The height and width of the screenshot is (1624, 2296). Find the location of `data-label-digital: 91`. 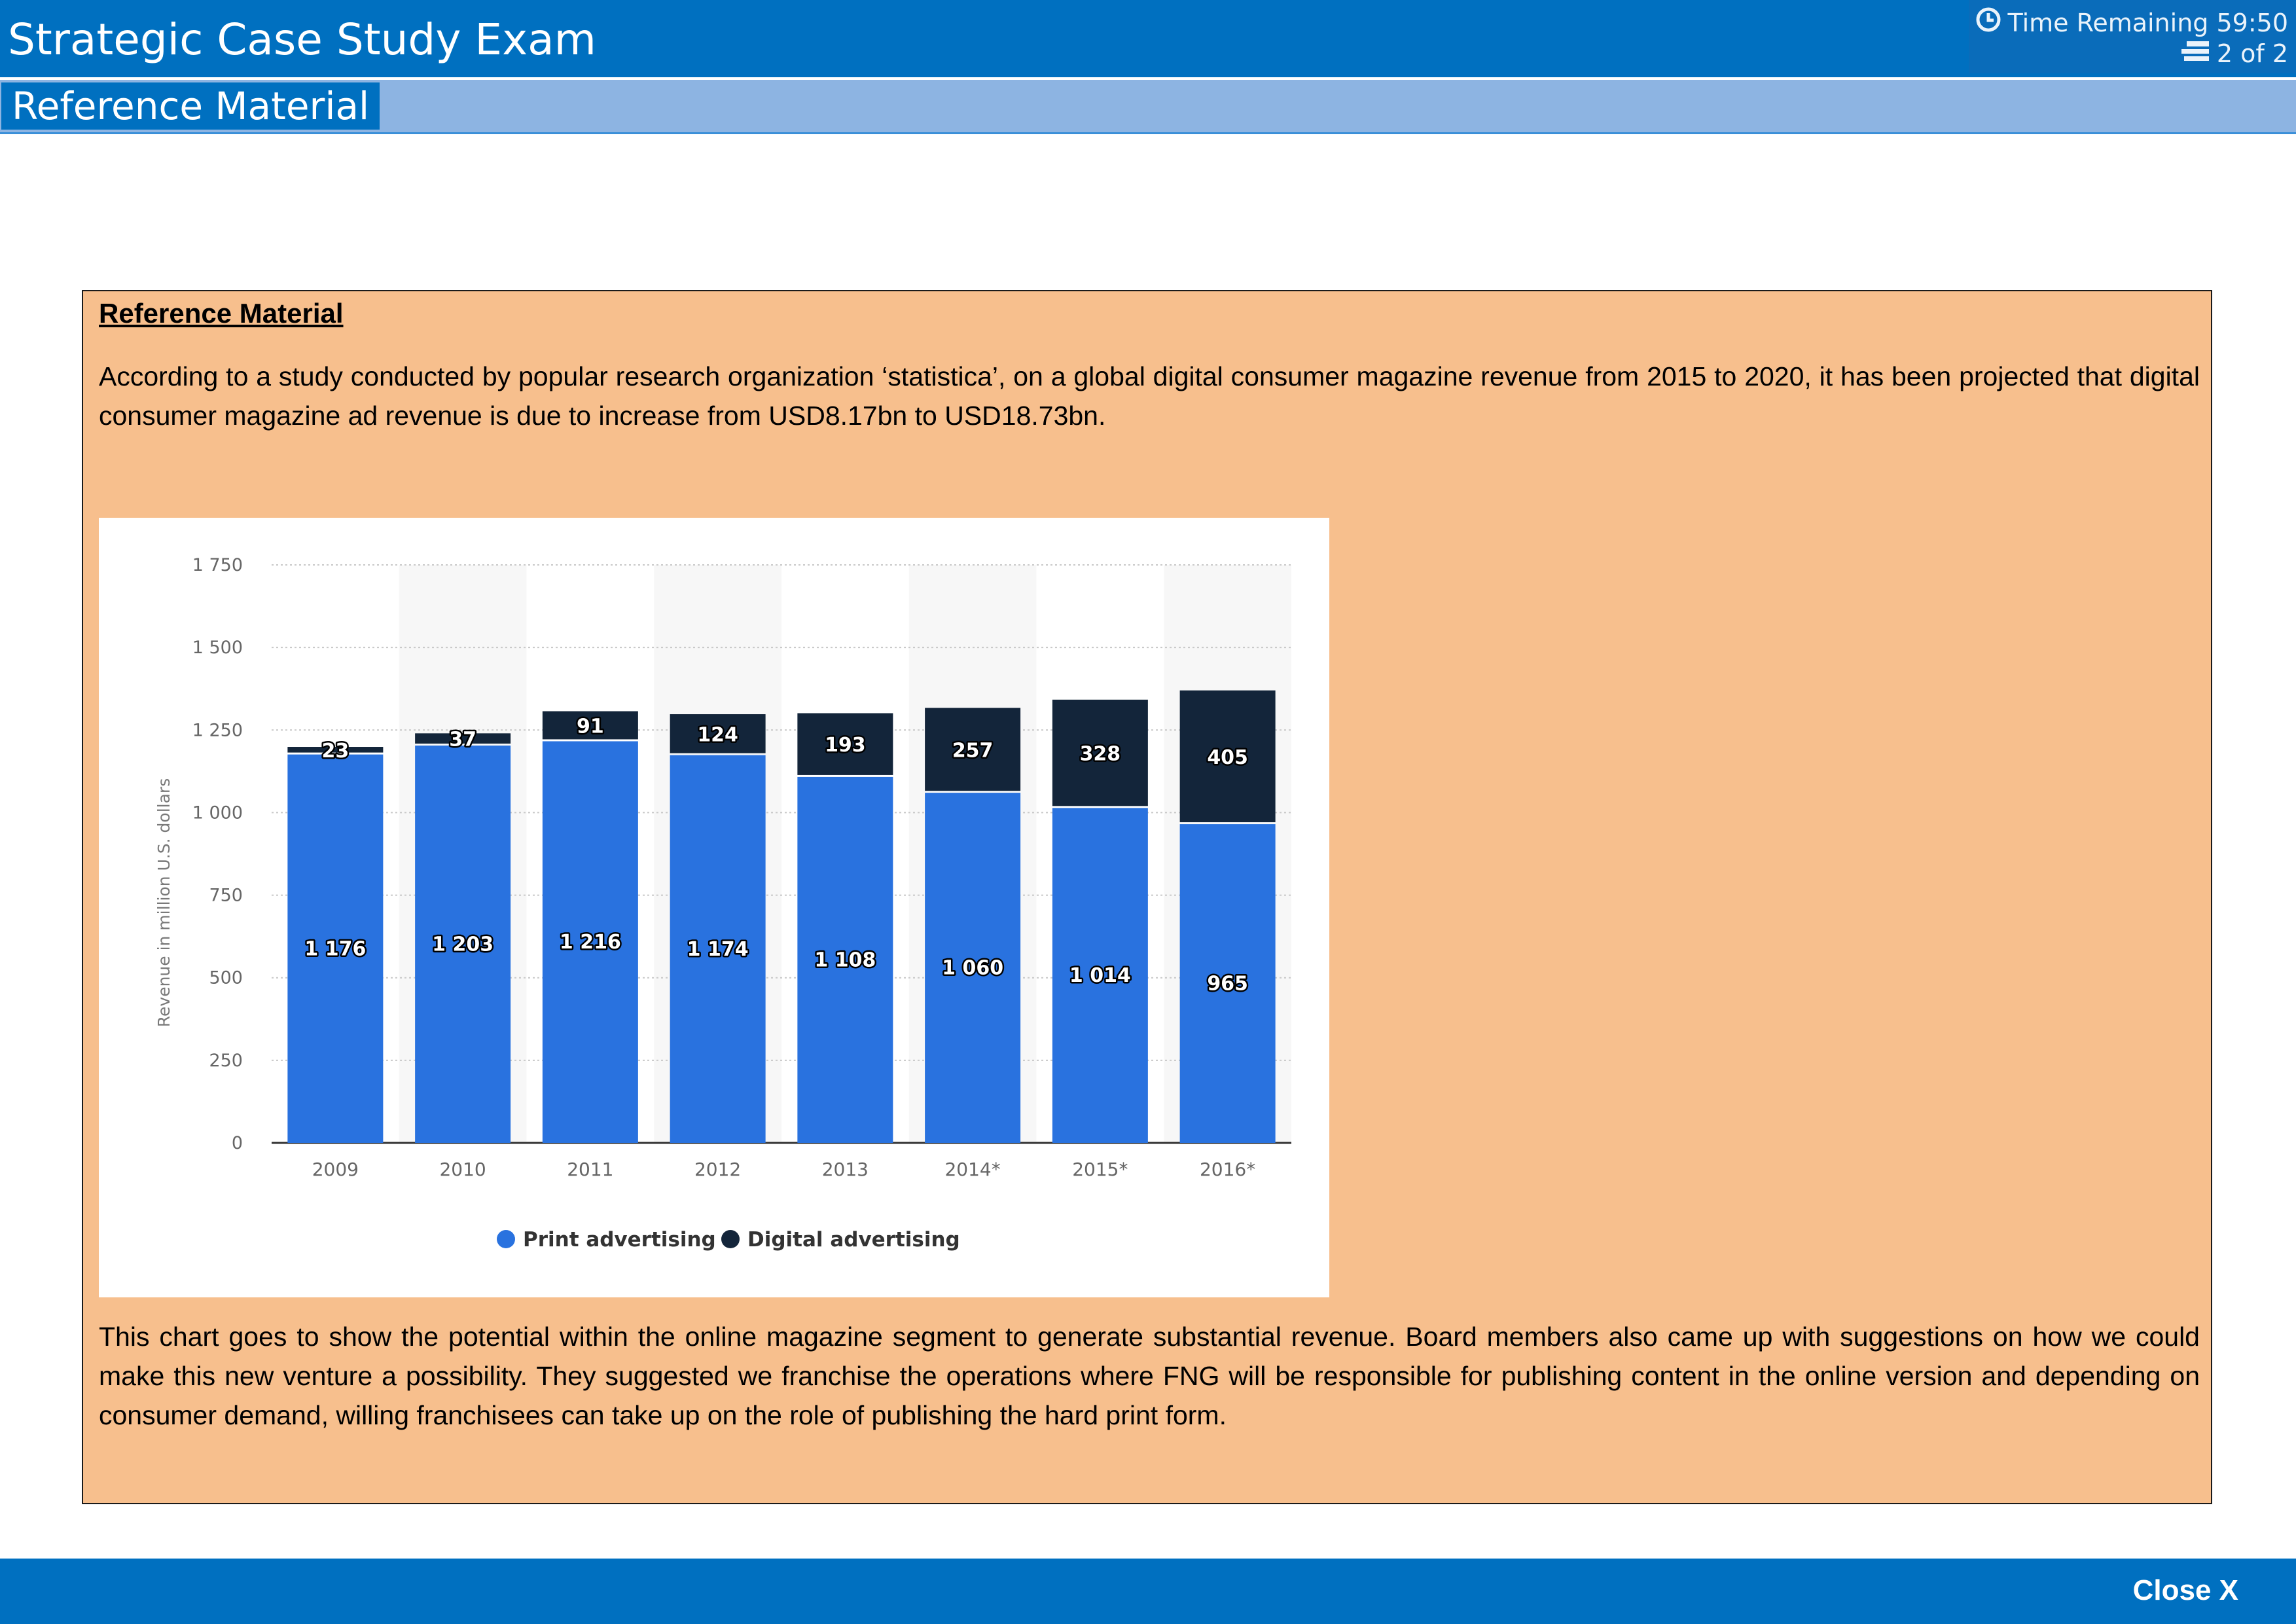

data-label-digital: 91 is located at coordinates (590, 726).